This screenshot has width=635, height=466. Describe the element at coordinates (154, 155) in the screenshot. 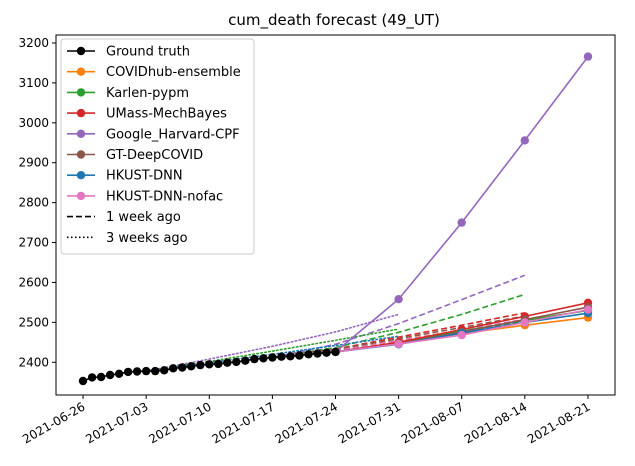

I see `legend-label: GT-DeepCOVID` at that location.